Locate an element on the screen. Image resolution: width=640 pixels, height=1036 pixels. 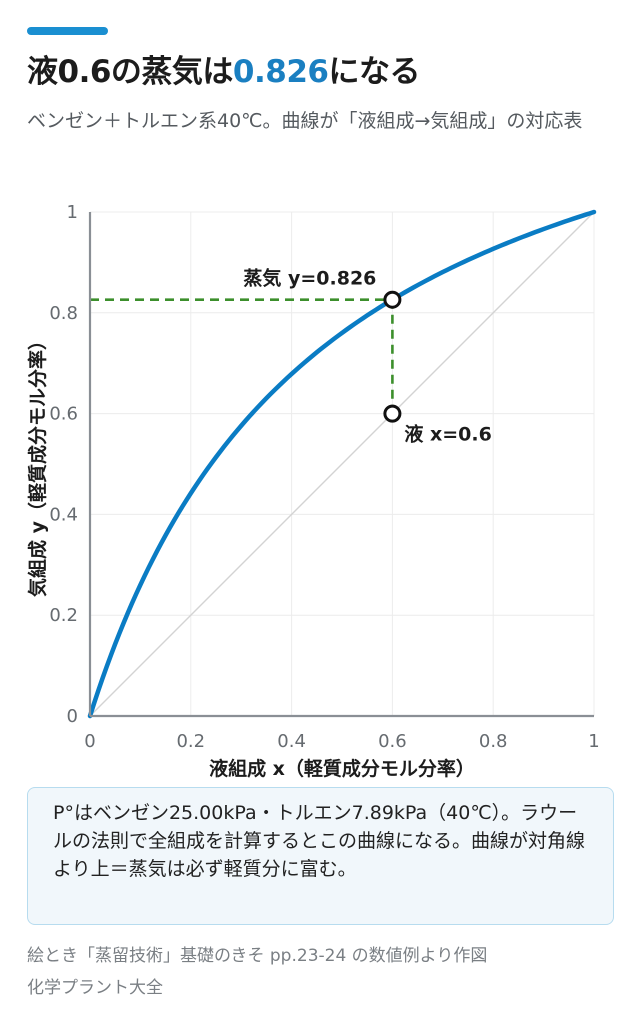
x-tick-label: 0.6 is located at coordinates (392, 741).